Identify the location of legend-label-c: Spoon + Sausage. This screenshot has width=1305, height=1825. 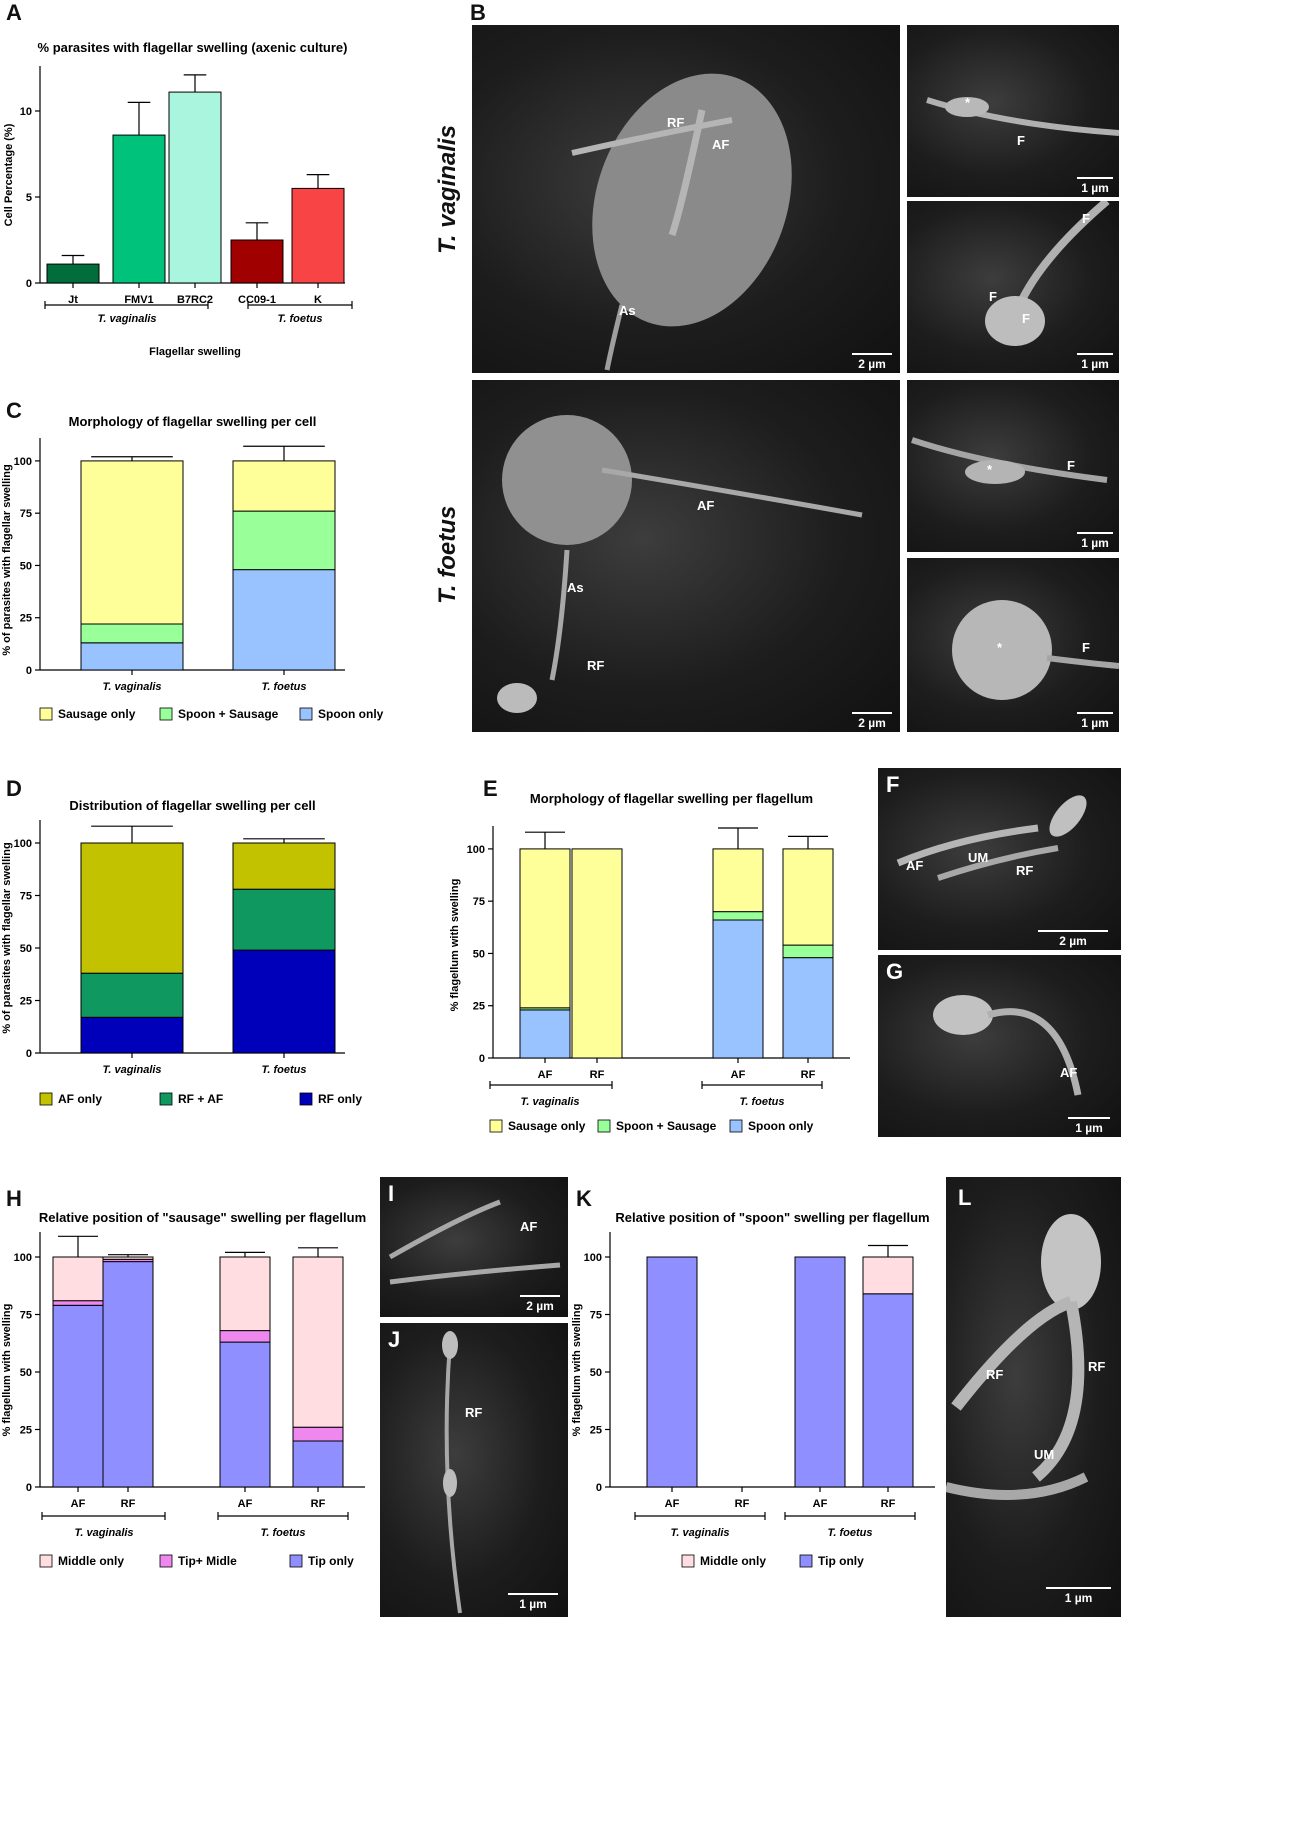
(228, 714).